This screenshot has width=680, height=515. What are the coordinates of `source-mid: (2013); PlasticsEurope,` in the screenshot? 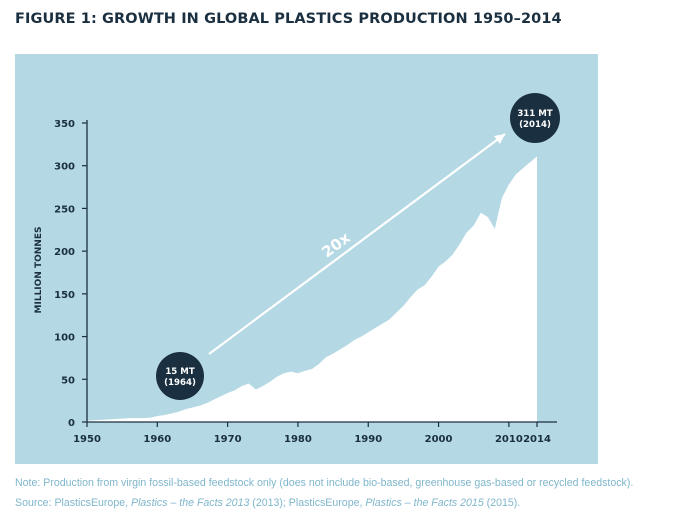 It's located at (307, 503).